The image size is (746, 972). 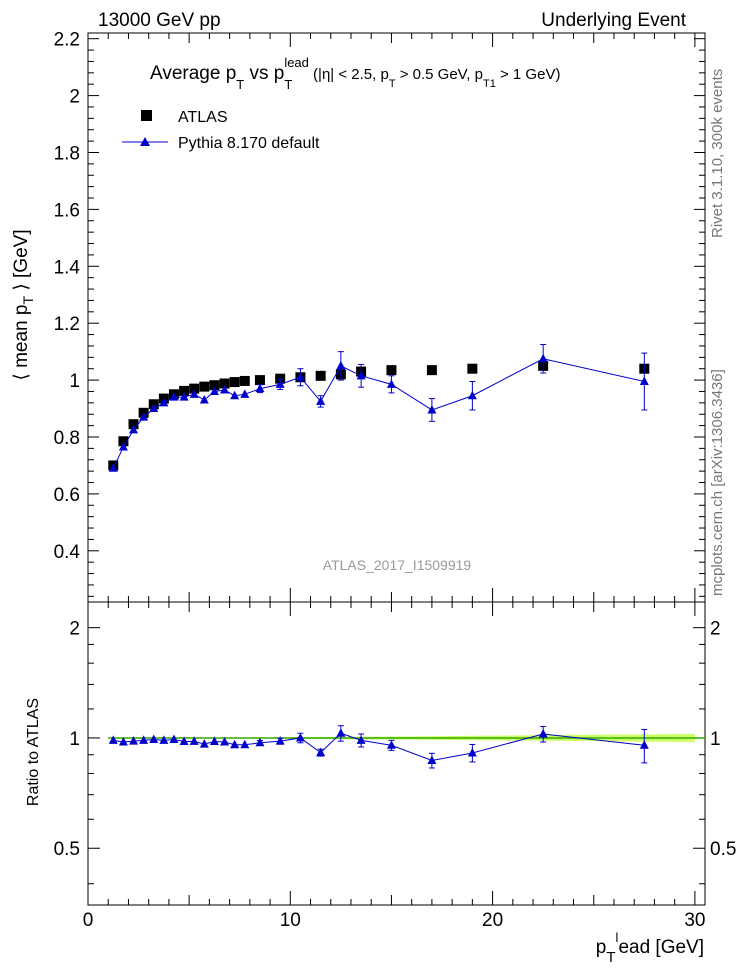 What do you see at coordinates (492, 920) in the screenshot?
I see `x-tick-label: 20` at bounding box center [492, 920].